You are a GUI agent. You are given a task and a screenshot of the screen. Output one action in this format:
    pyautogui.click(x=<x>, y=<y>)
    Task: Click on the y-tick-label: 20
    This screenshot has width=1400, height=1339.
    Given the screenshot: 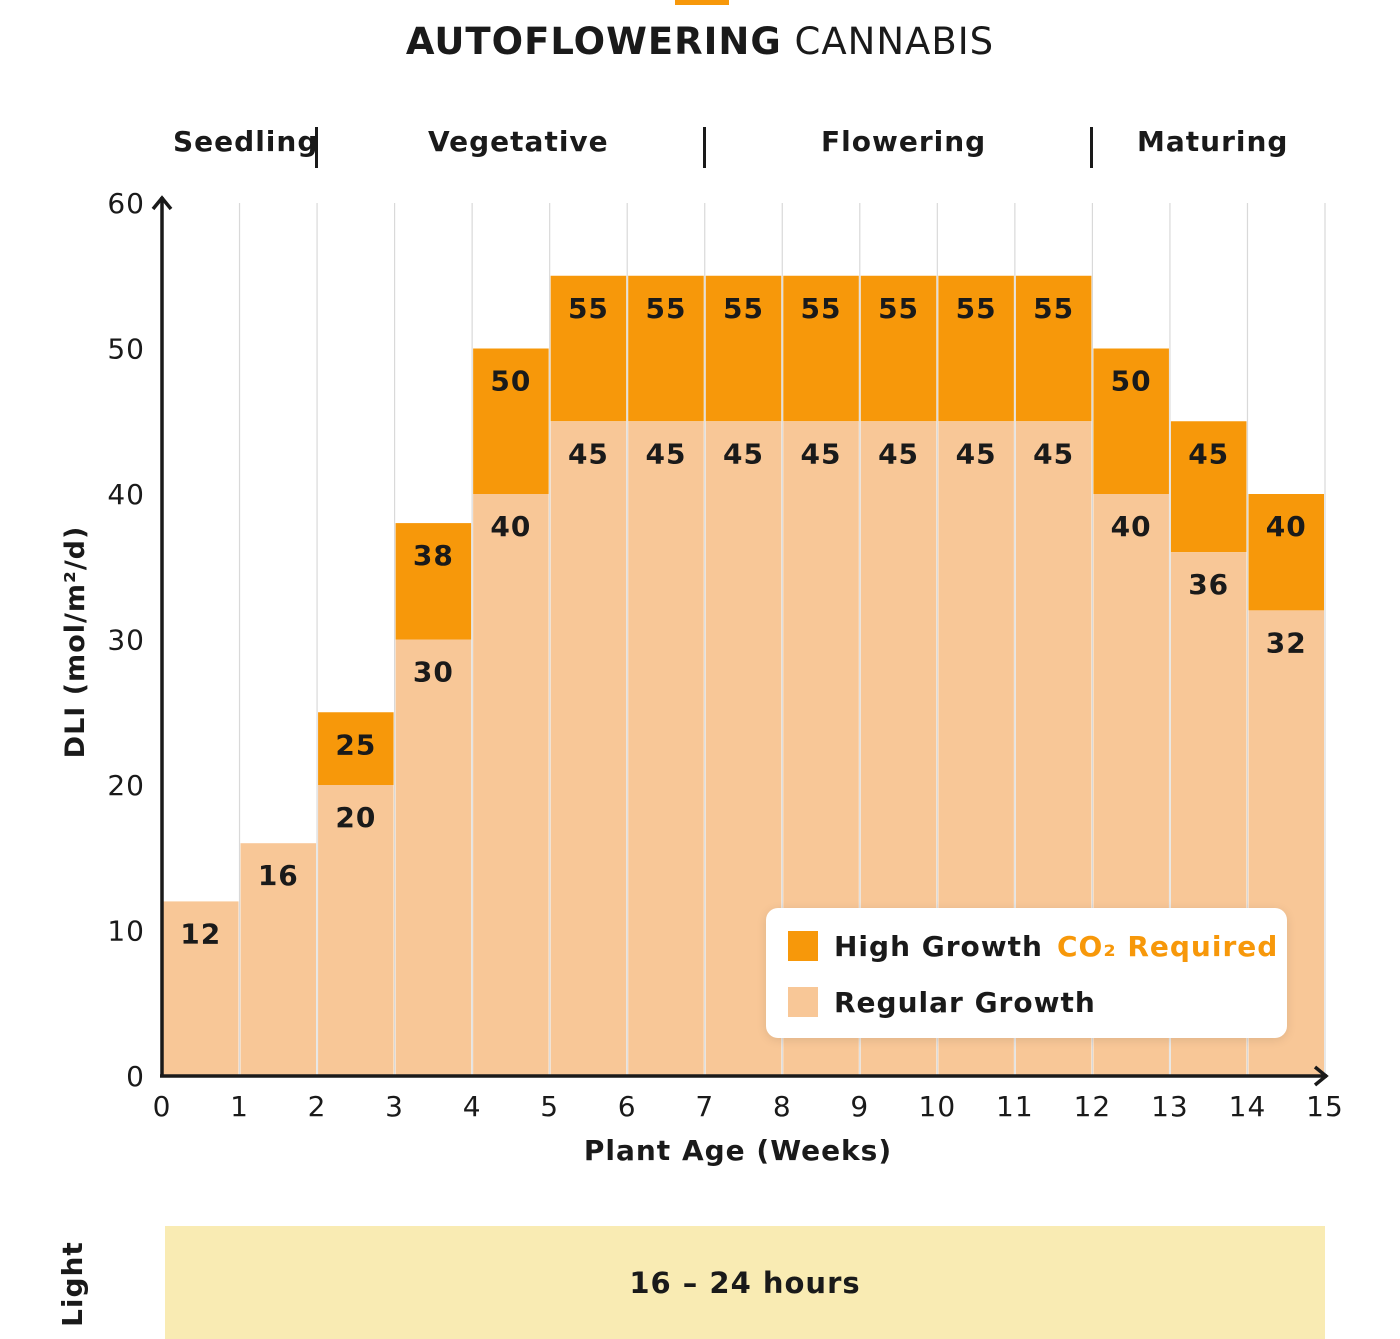 What is the action you would take?
    pyautogui.click(x=126, y=785)
    